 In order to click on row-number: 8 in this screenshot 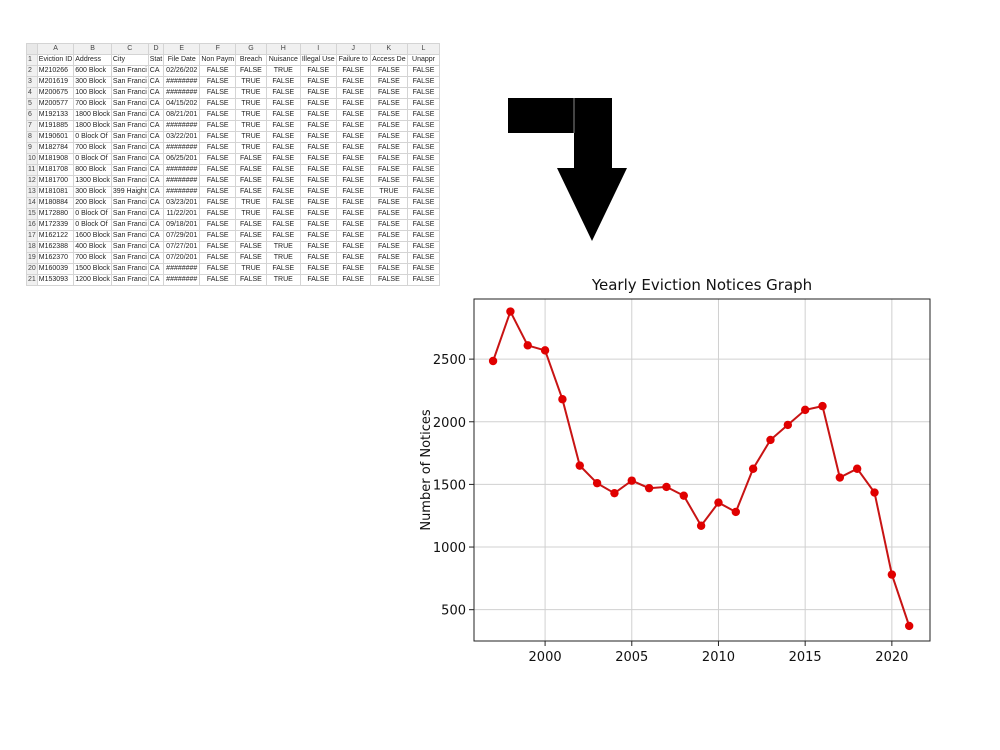, I will do `click(32, 137)`.